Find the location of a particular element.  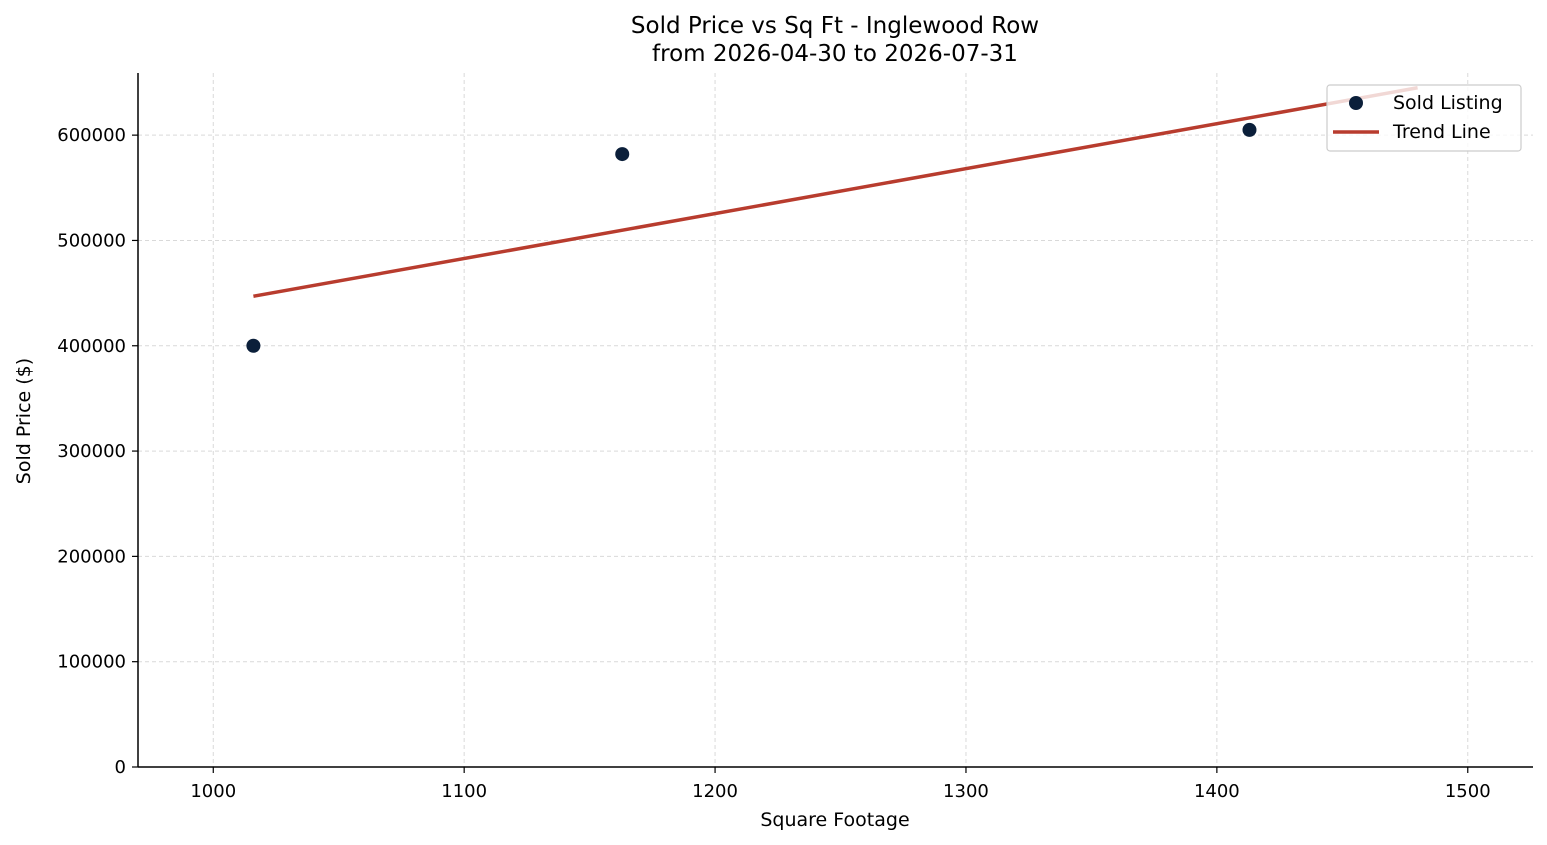

x-tick-label: 1500 is located at coordinates (1468, 791).